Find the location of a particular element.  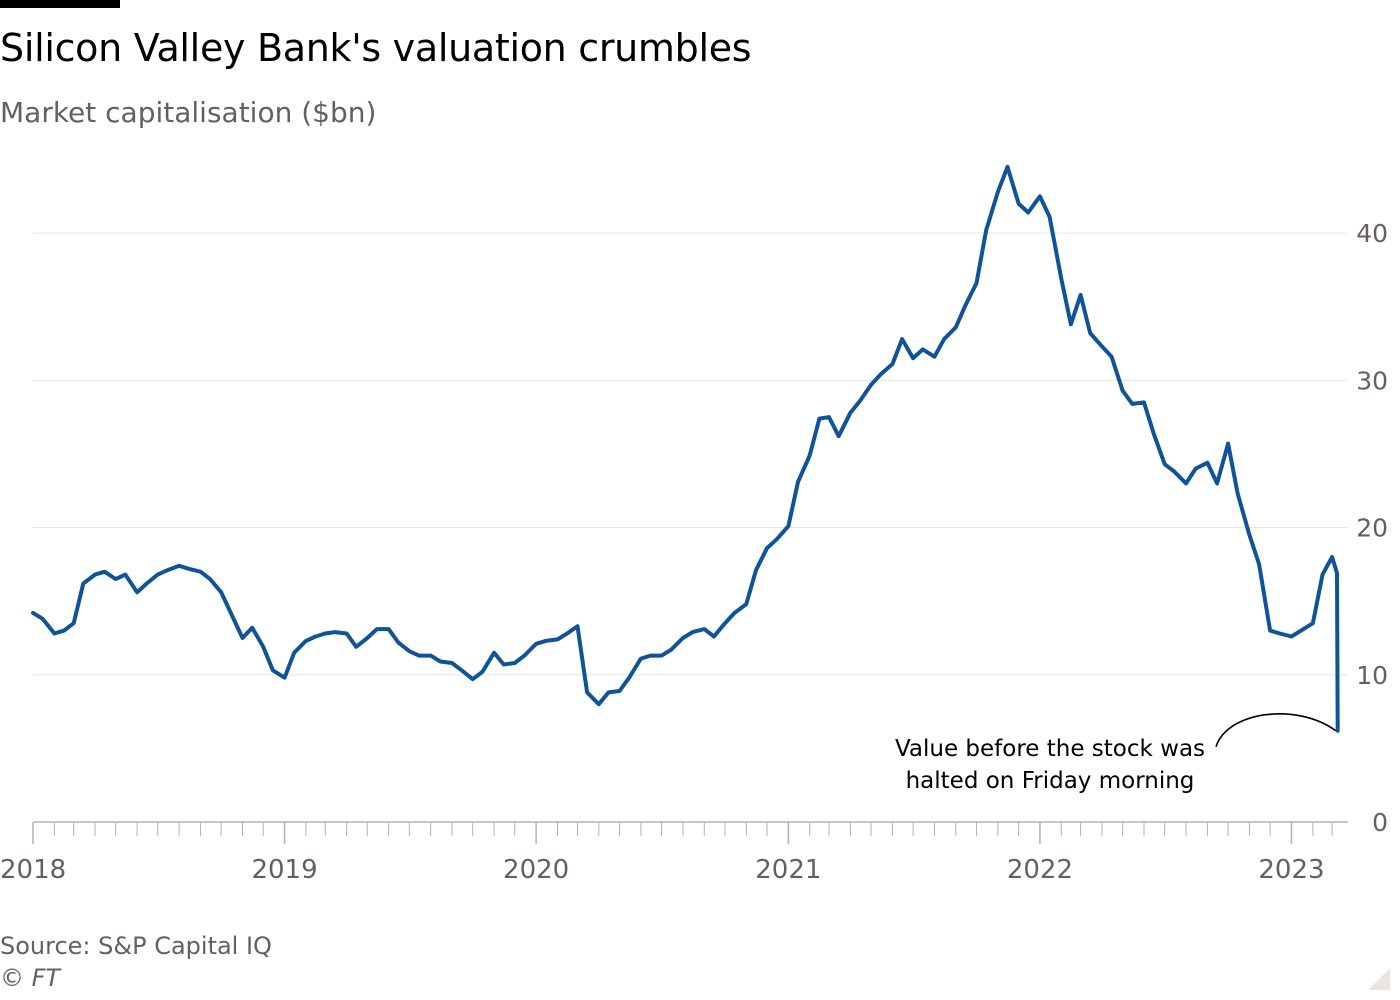

chart-title: Silicon Valley Bank's valuation crumbles is located at coordinates (376, 48).